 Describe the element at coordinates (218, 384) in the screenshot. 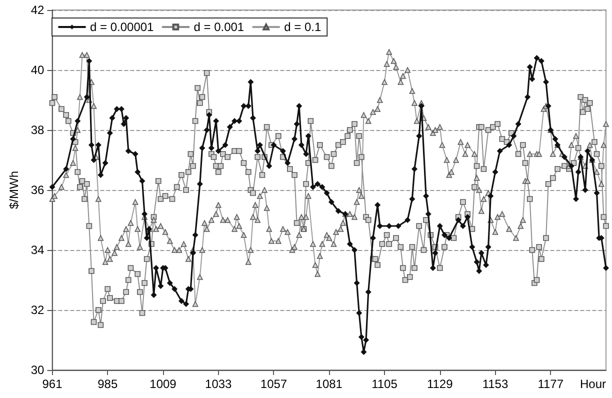

I see `x-tick-label: 1033` at that location.